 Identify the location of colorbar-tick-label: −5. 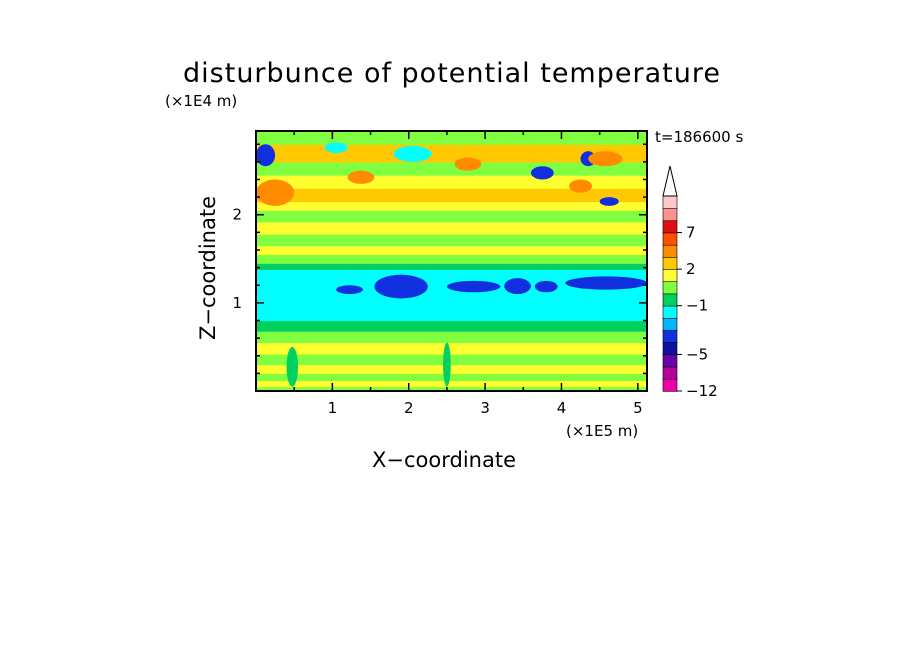
(697, 354).